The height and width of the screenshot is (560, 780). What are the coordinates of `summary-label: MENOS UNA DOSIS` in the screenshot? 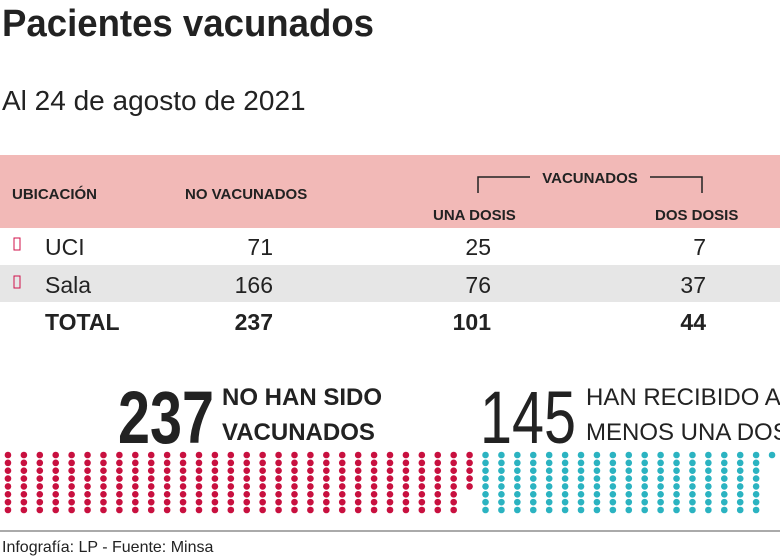 It's located at (683, 432).